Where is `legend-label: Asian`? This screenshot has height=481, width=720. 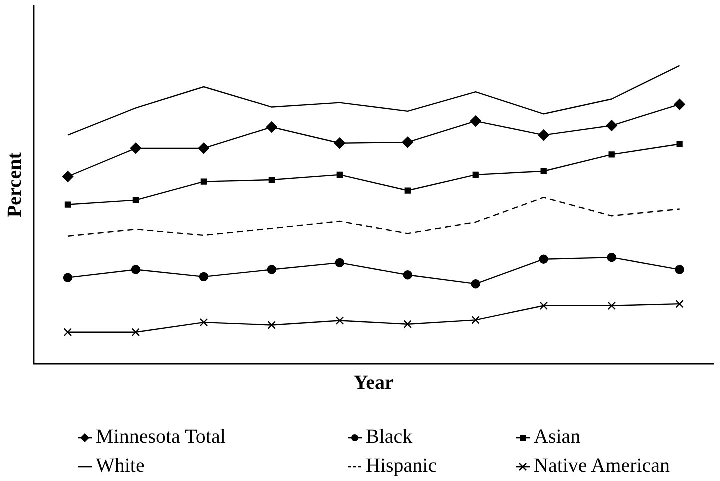
legend-label: Asian is located at coordinates (557, 437).